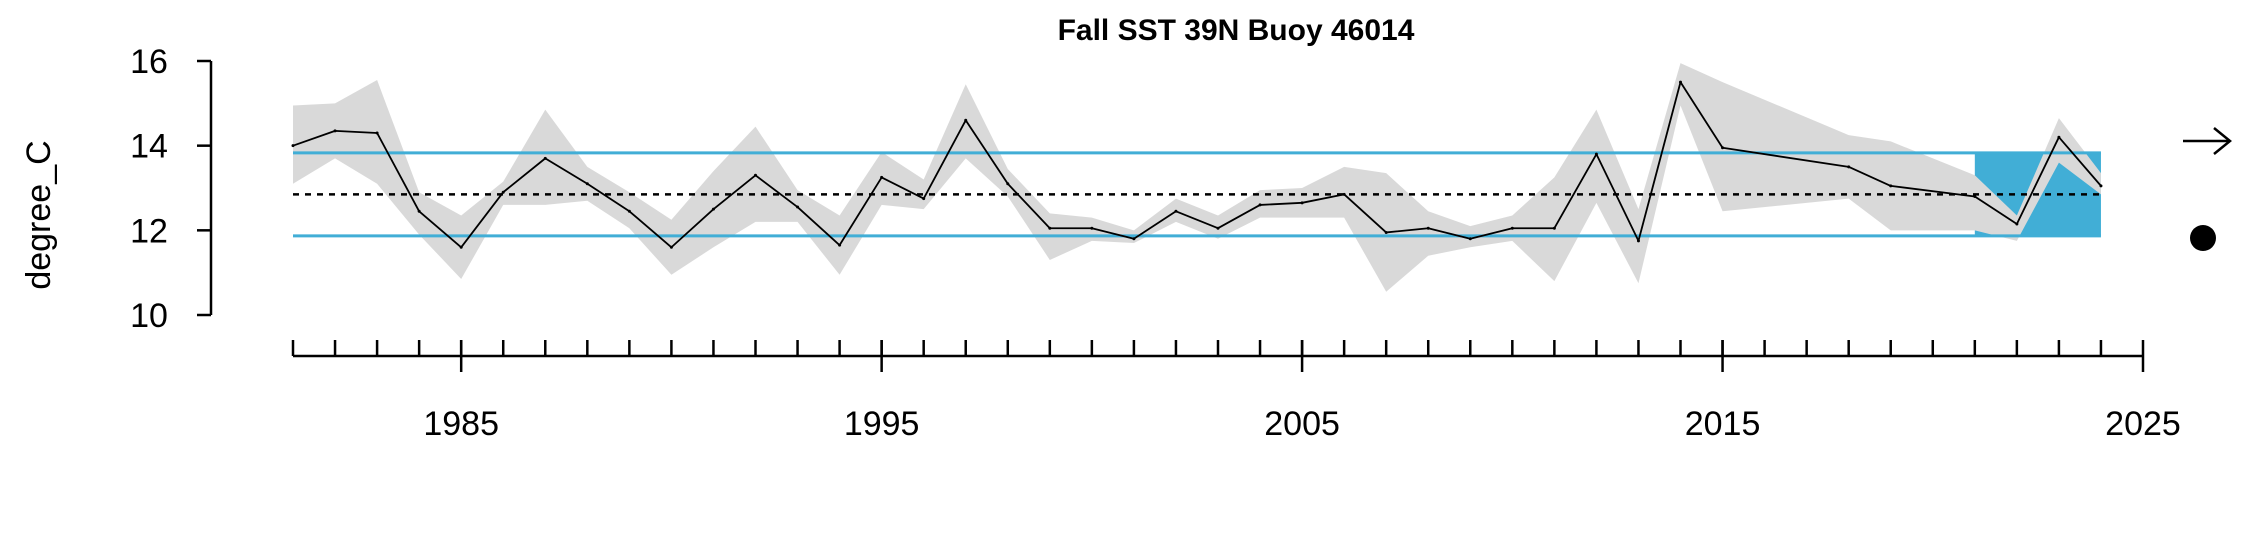 The image size is (2250, 545). I want to click on x-tick-label: 1985, so click(461, 424).